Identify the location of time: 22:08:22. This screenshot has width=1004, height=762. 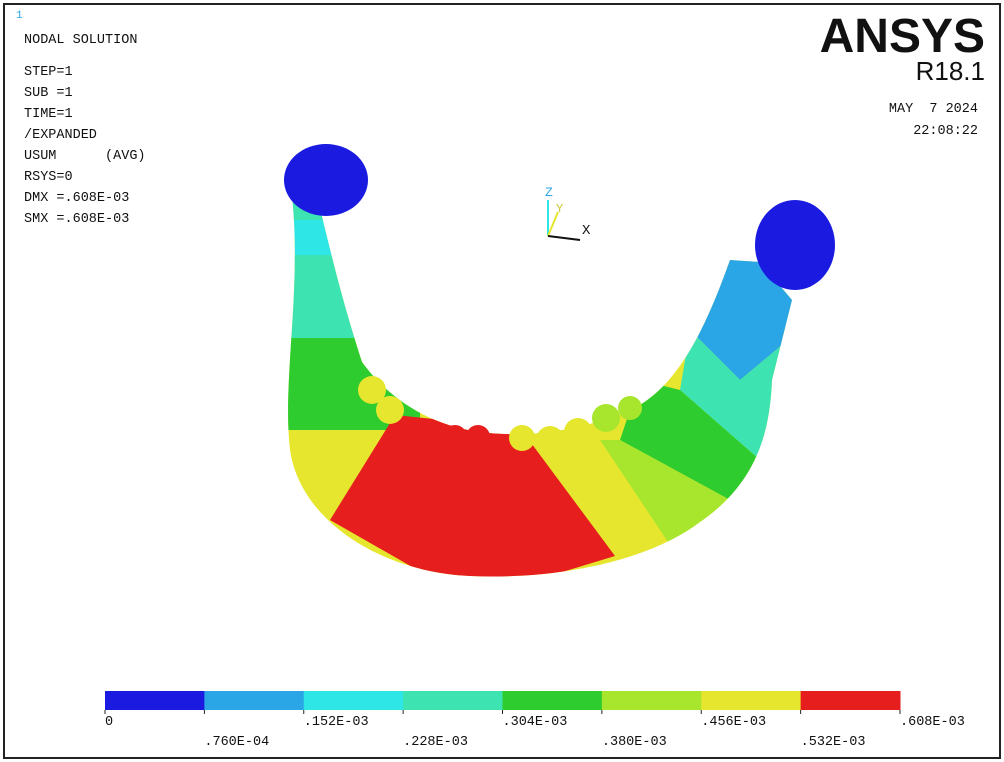
(945, 131).